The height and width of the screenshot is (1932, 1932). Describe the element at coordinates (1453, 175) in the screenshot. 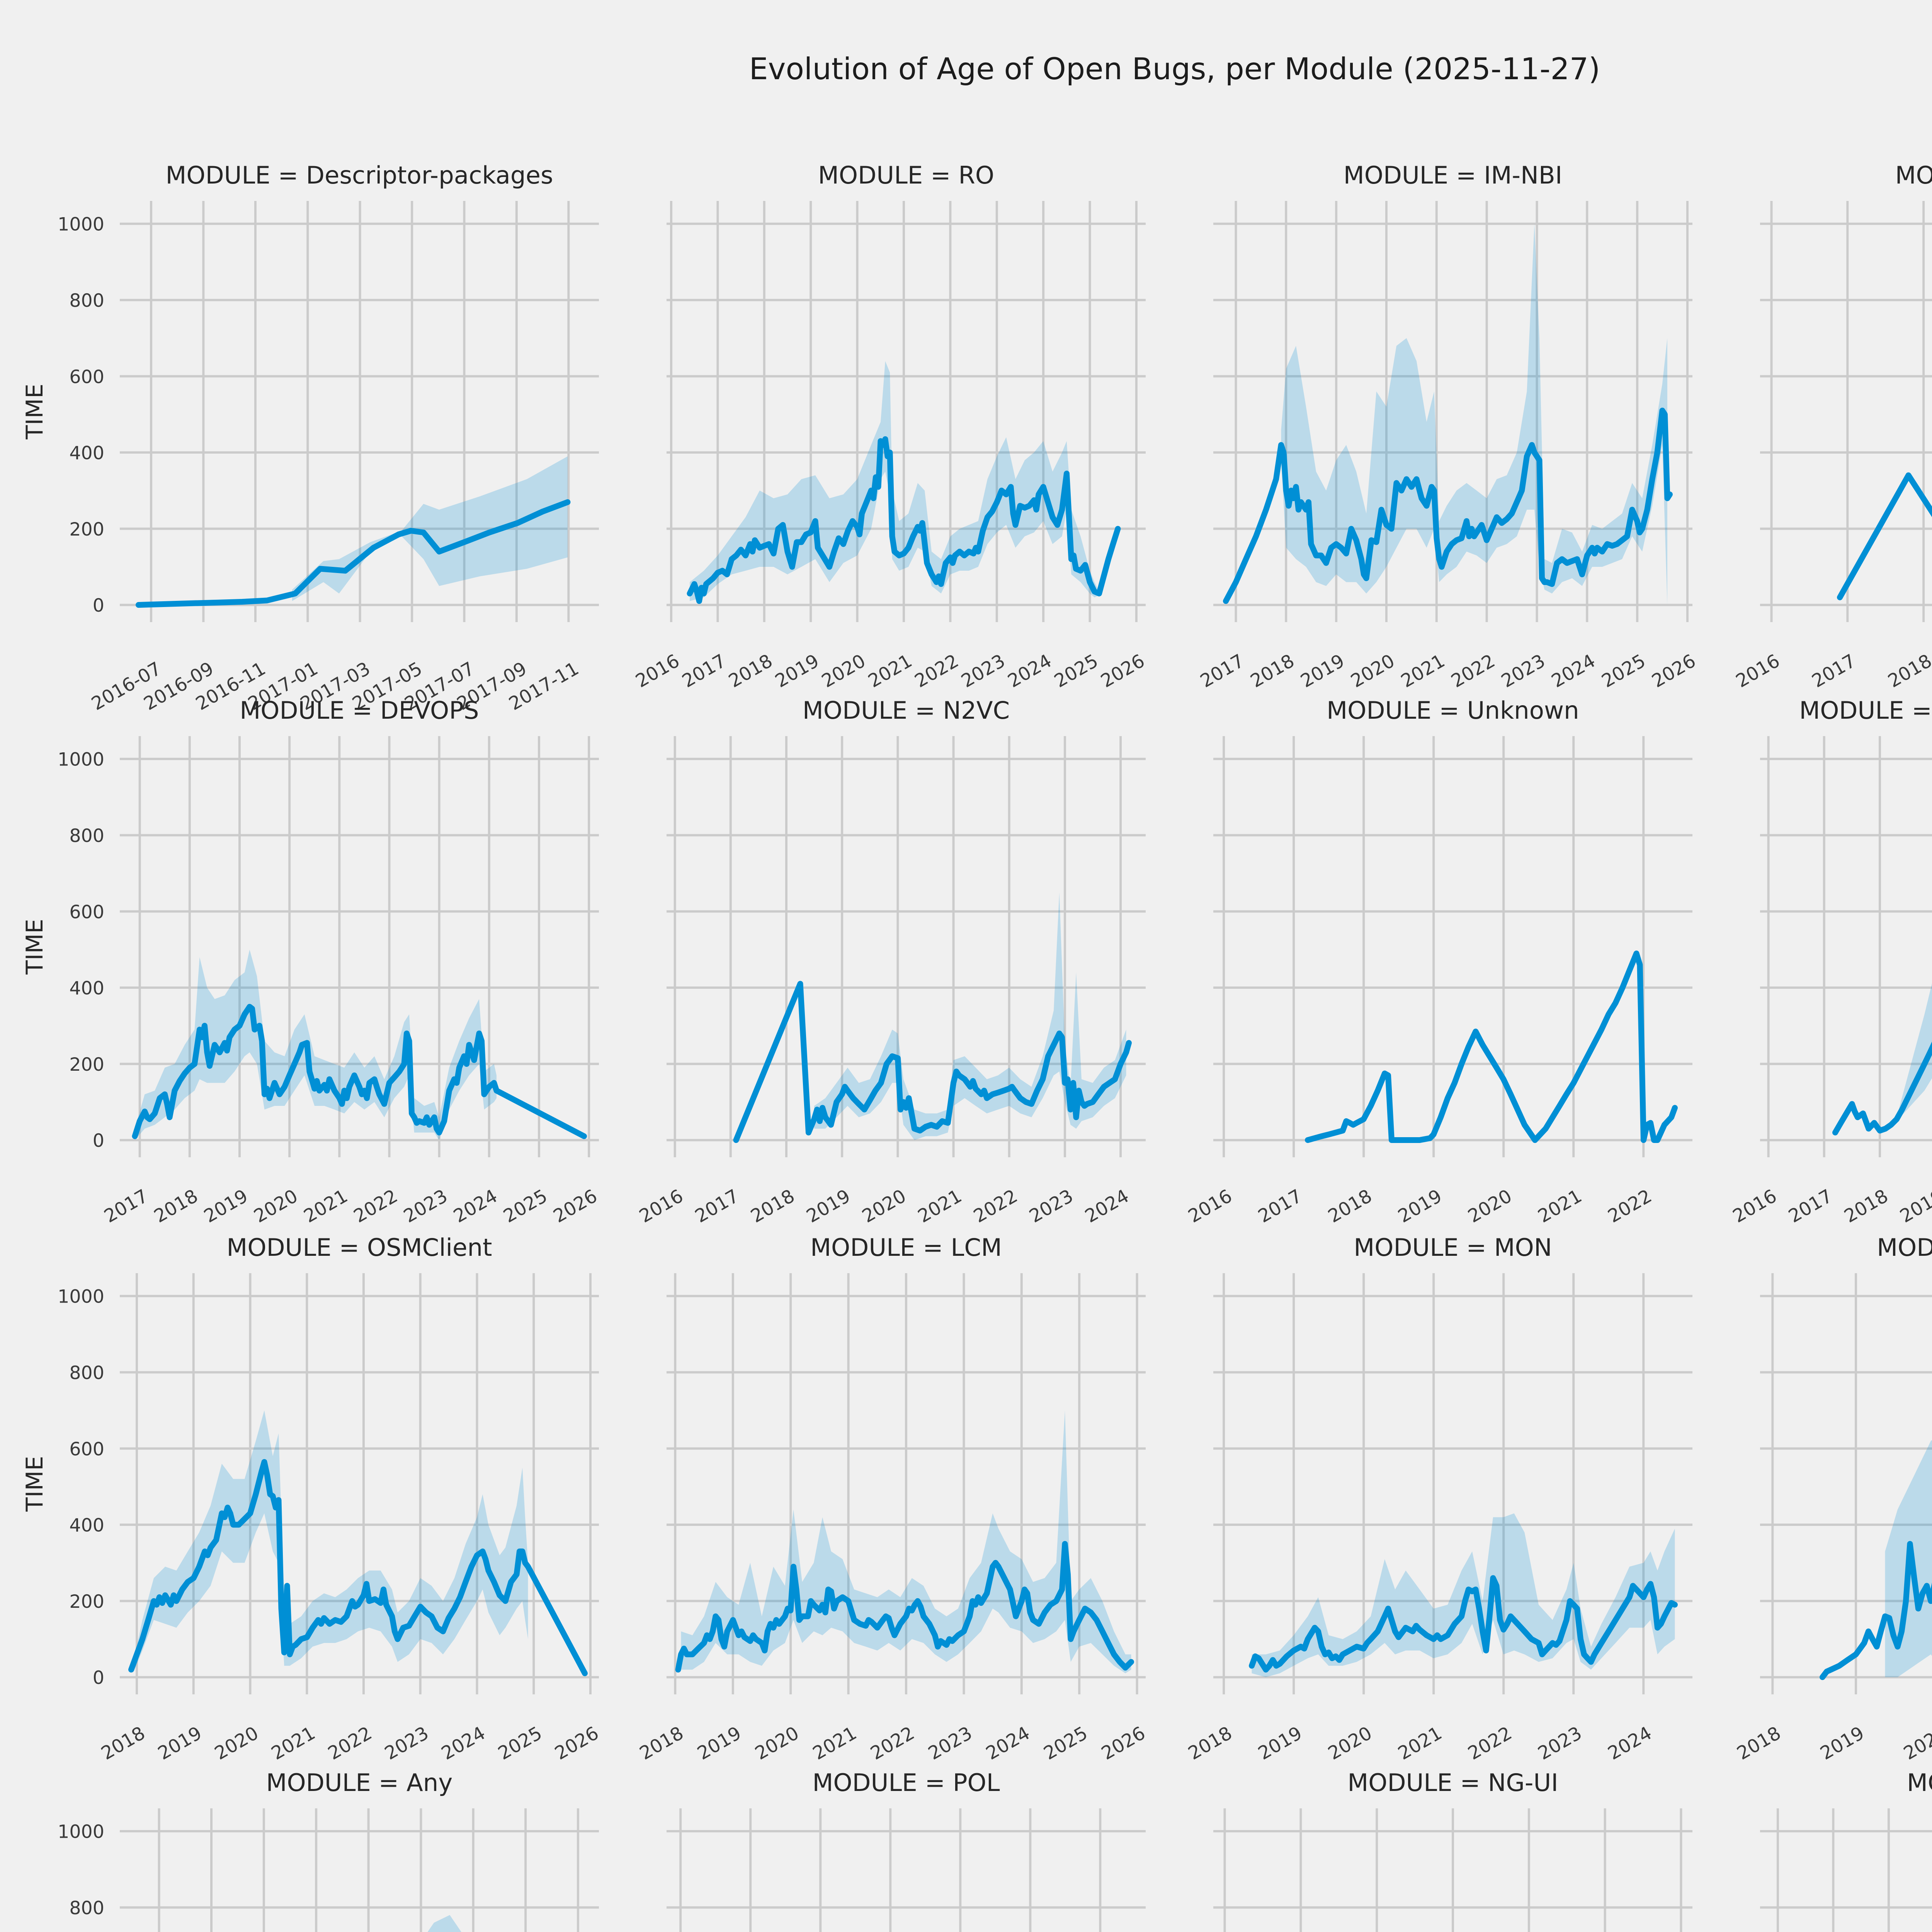

I see `facet-title: MODULE = IM-NBI` at that location.